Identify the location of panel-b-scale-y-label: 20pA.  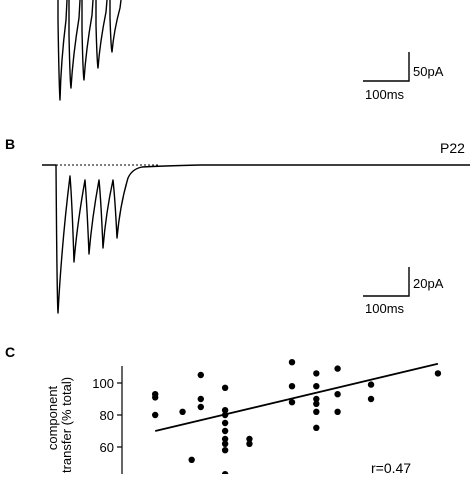
(428, 283).